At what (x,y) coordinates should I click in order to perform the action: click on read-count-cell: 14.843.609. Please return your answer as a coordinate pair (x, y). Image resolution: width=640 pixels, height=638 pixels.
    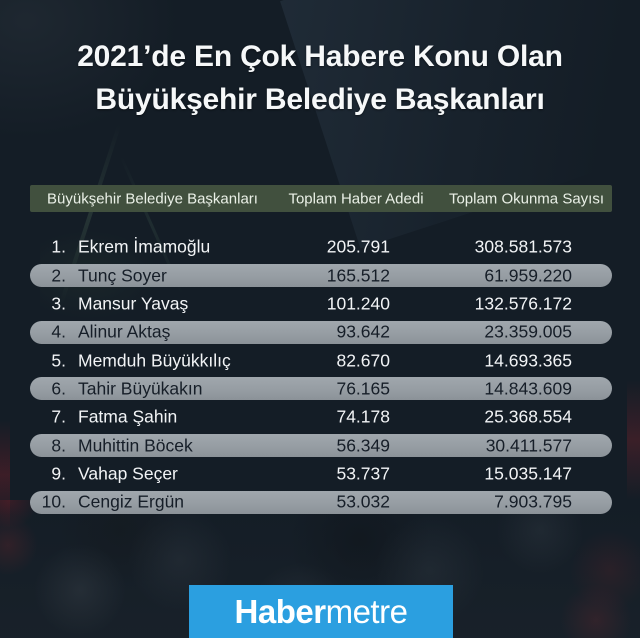
    Looking at the image, I should click on (528, 388).